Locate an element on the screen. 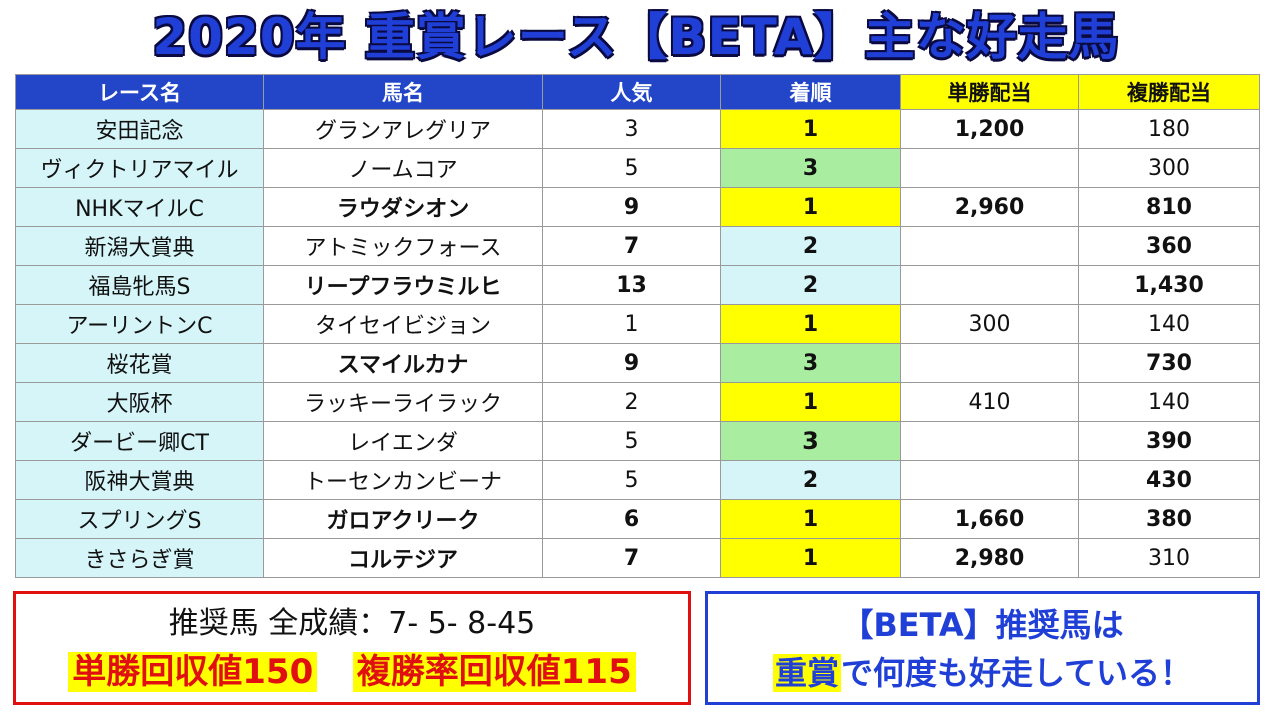  win-payout: 2,980 is located at coordinates (989, 558).